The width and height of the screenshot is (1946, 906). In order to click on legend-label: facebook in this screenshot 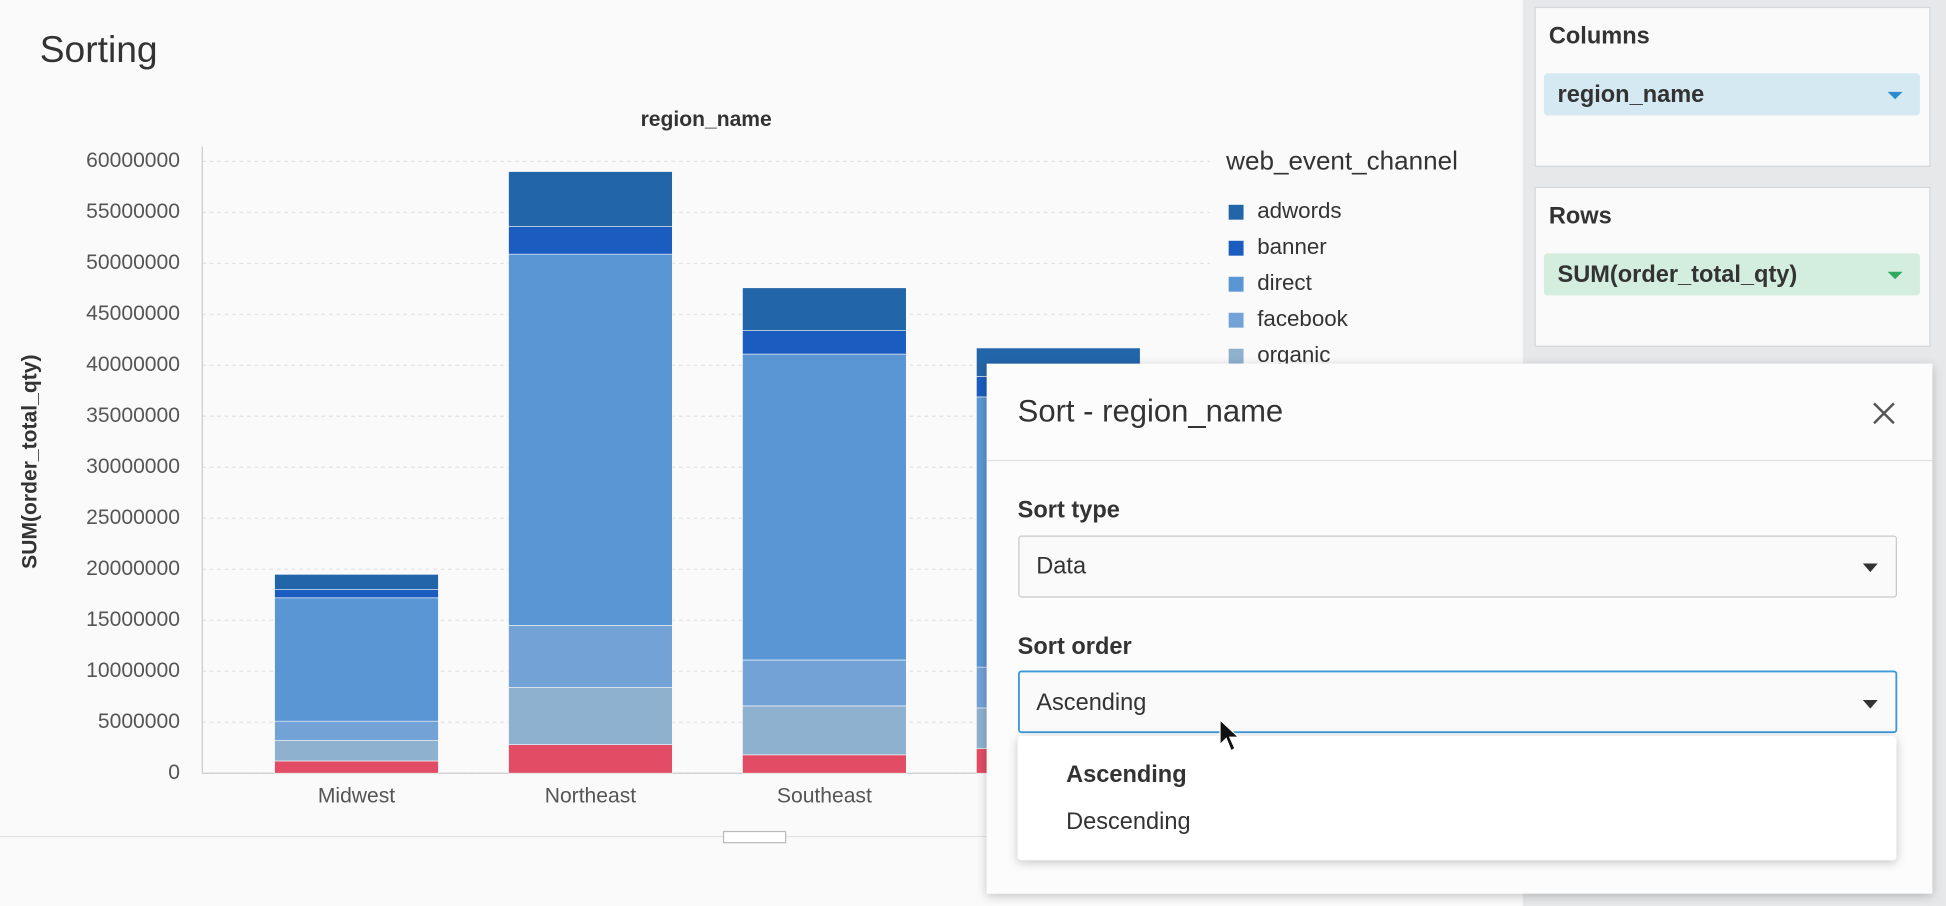, I will do `click(1302, 318)`.